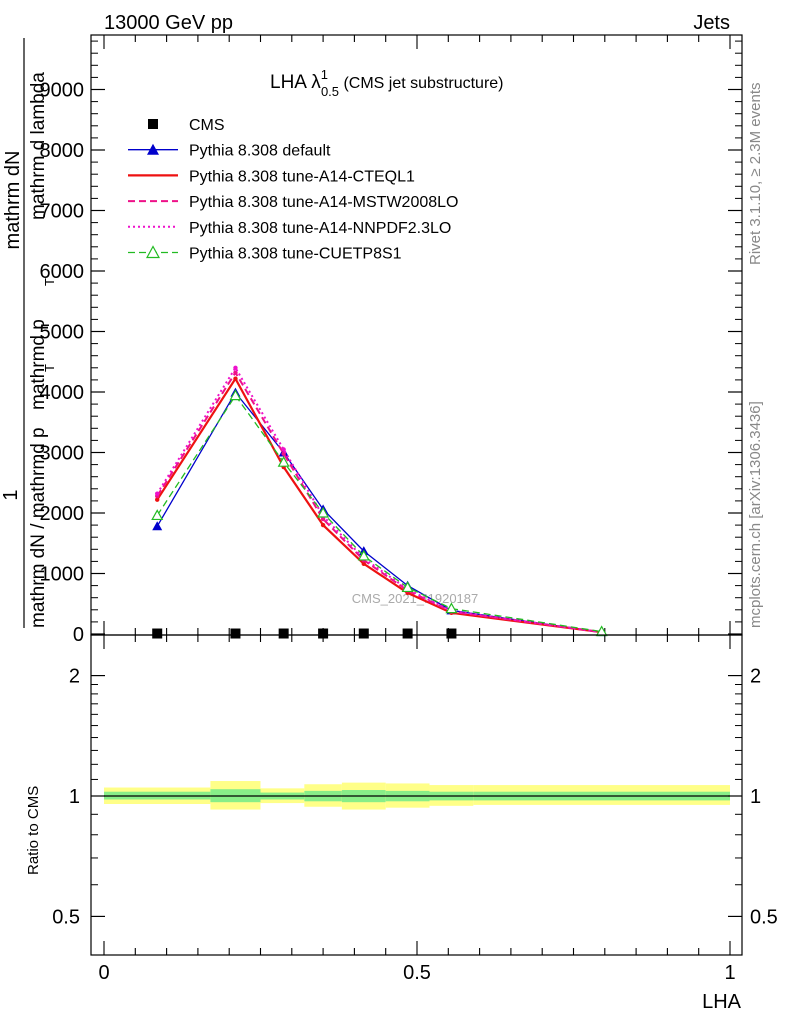 This screenshot has width=786, height=1024. What do you see at coordinates (722, 1002) in the screenshot?
I see `x-axis-label: LHA` at bounding box center [722, 1002].